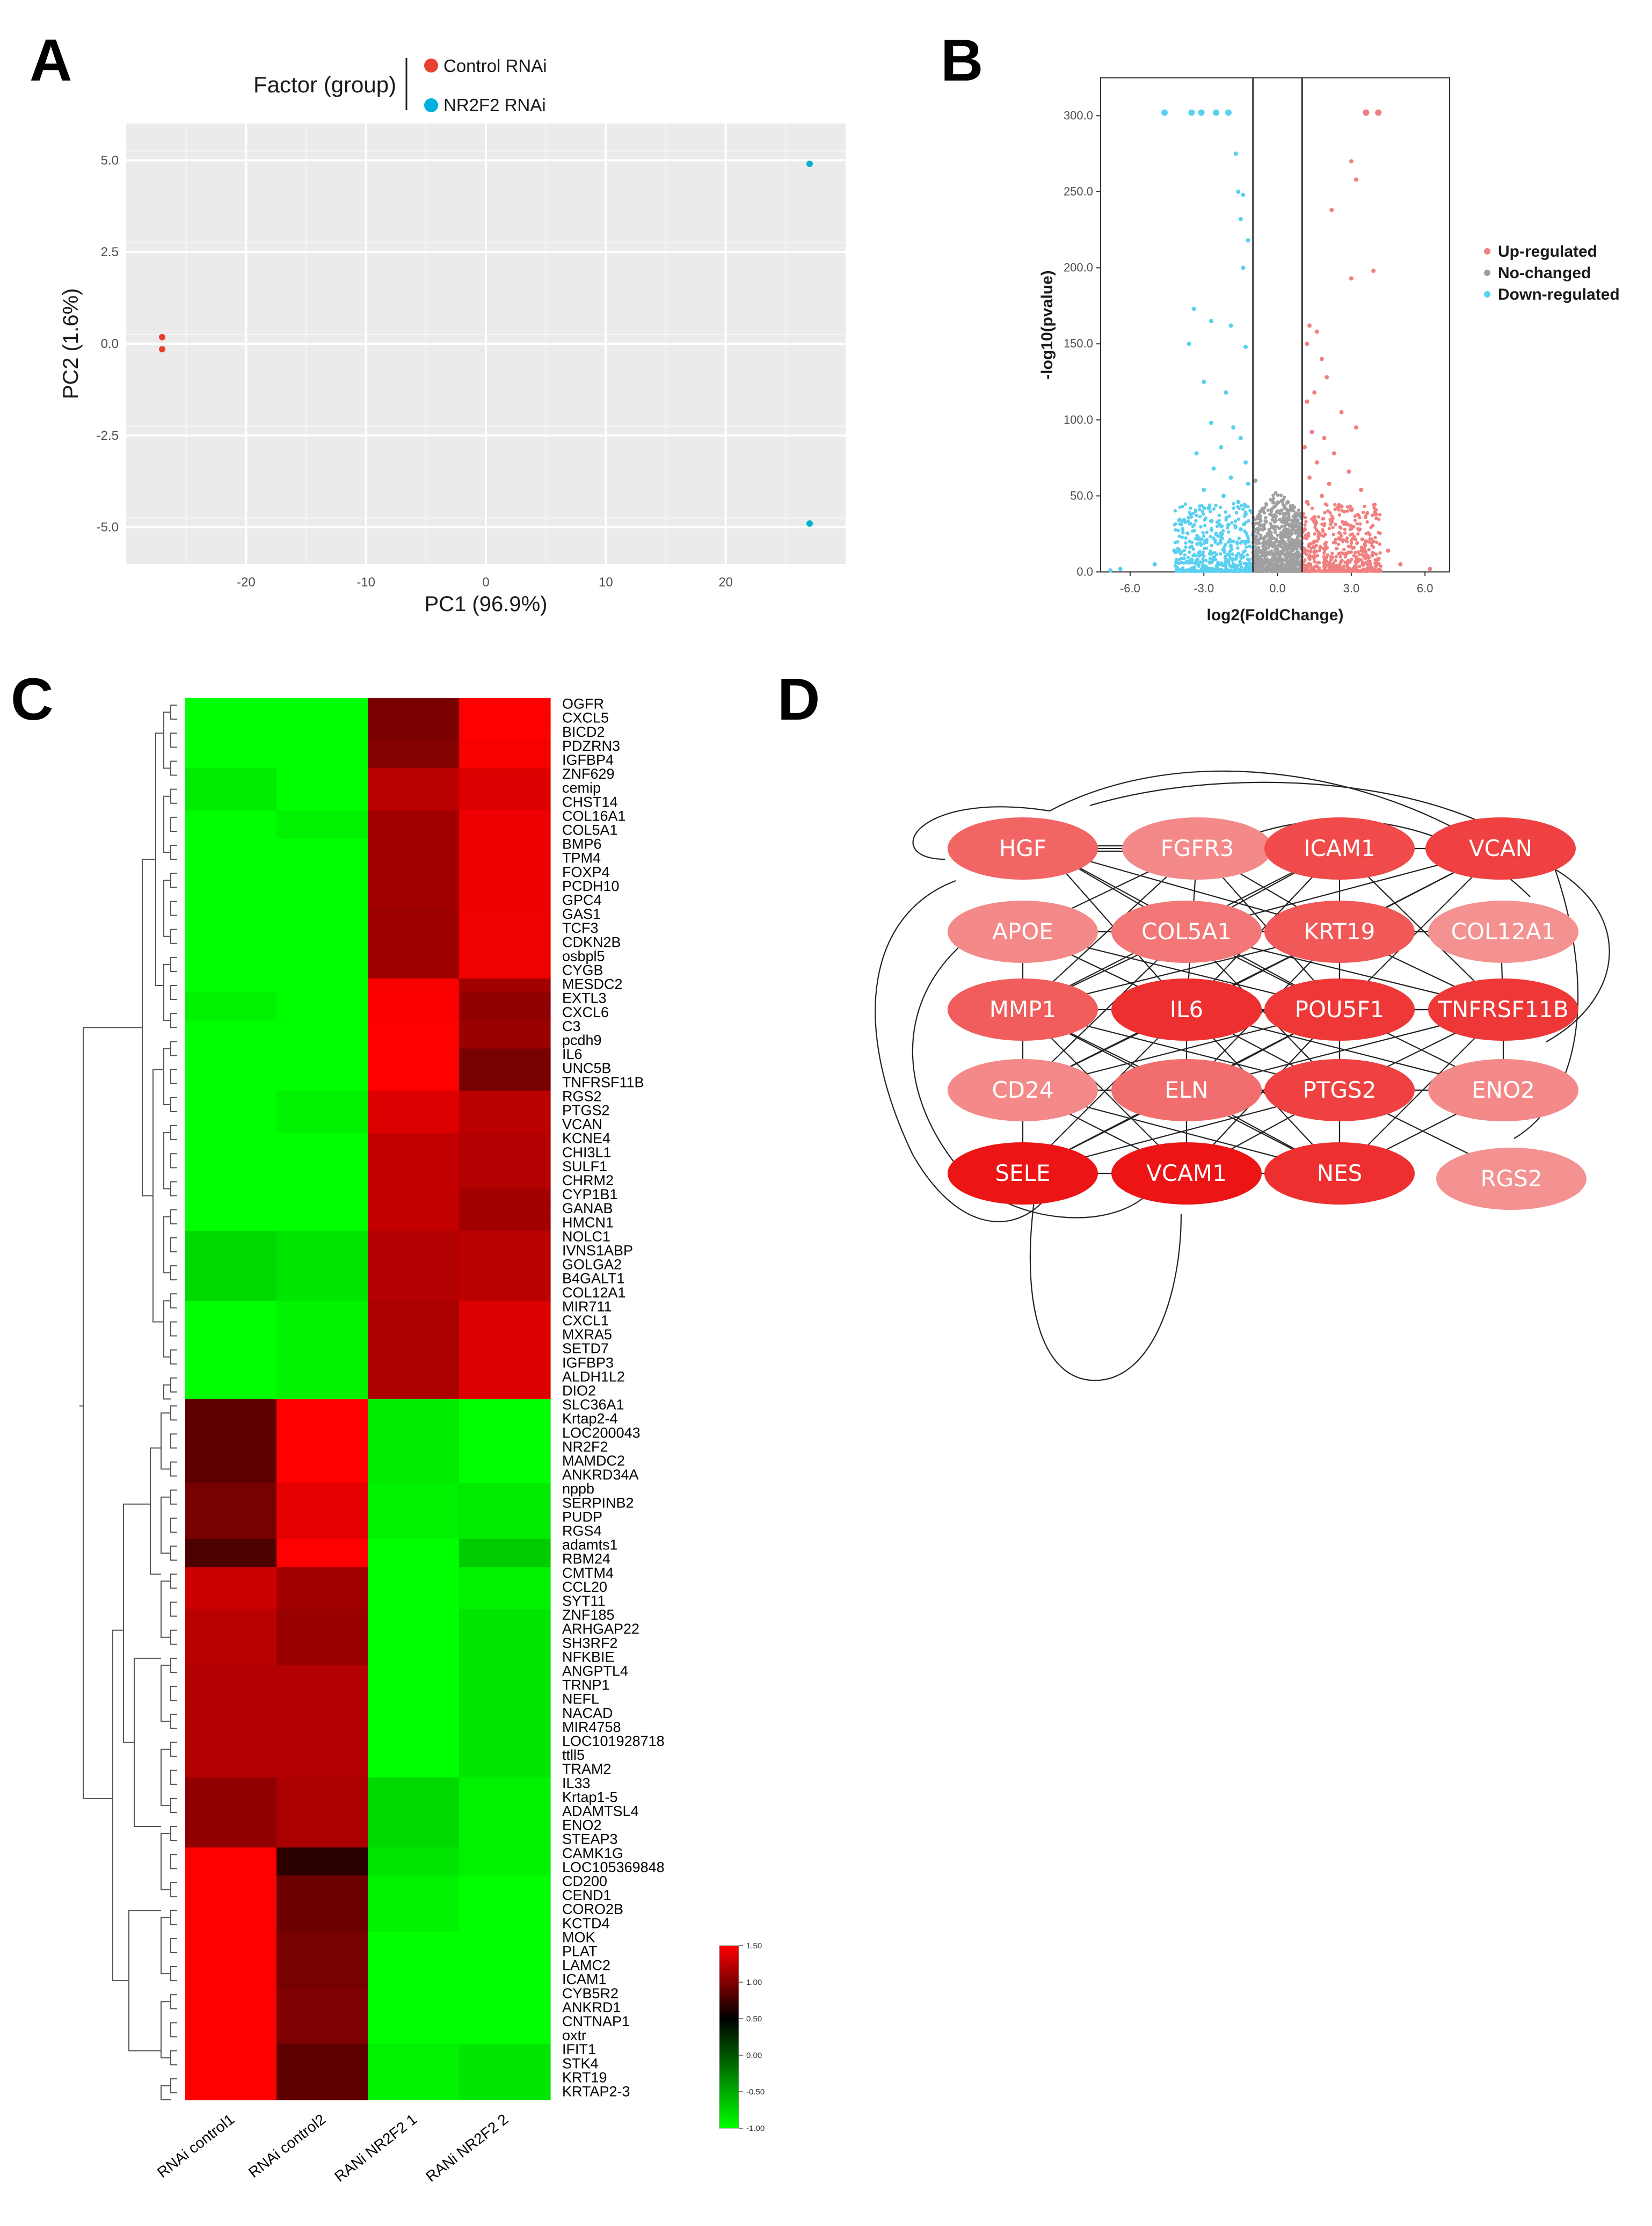 This screenshot has width=1652, height=2226. I want to click on heatmap-gene-label: STK4, so click(581, 2063).